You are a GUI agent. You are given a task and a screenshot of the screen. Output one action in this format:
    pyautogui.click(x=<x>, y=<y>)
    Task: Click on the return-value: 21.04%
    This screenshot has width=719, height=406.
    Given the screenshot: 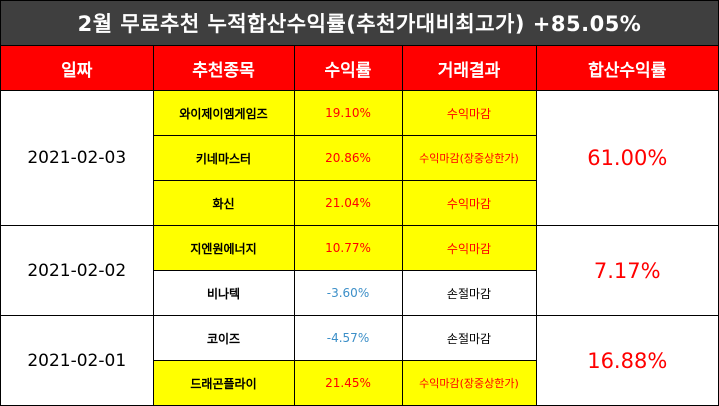 What is the action you would take?
    pyautogui.click(x=348, y=203)
    